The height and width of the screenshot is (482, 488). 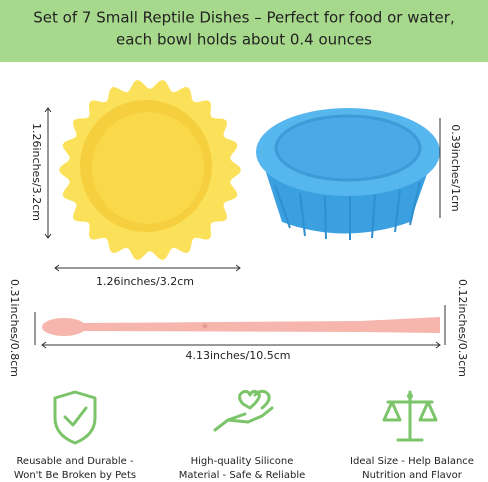 What do you see at coordinates (242, 475) in the screenshot?
I see `feature-text: Material - Safe & Reliable` at bounding box center [242, 475].